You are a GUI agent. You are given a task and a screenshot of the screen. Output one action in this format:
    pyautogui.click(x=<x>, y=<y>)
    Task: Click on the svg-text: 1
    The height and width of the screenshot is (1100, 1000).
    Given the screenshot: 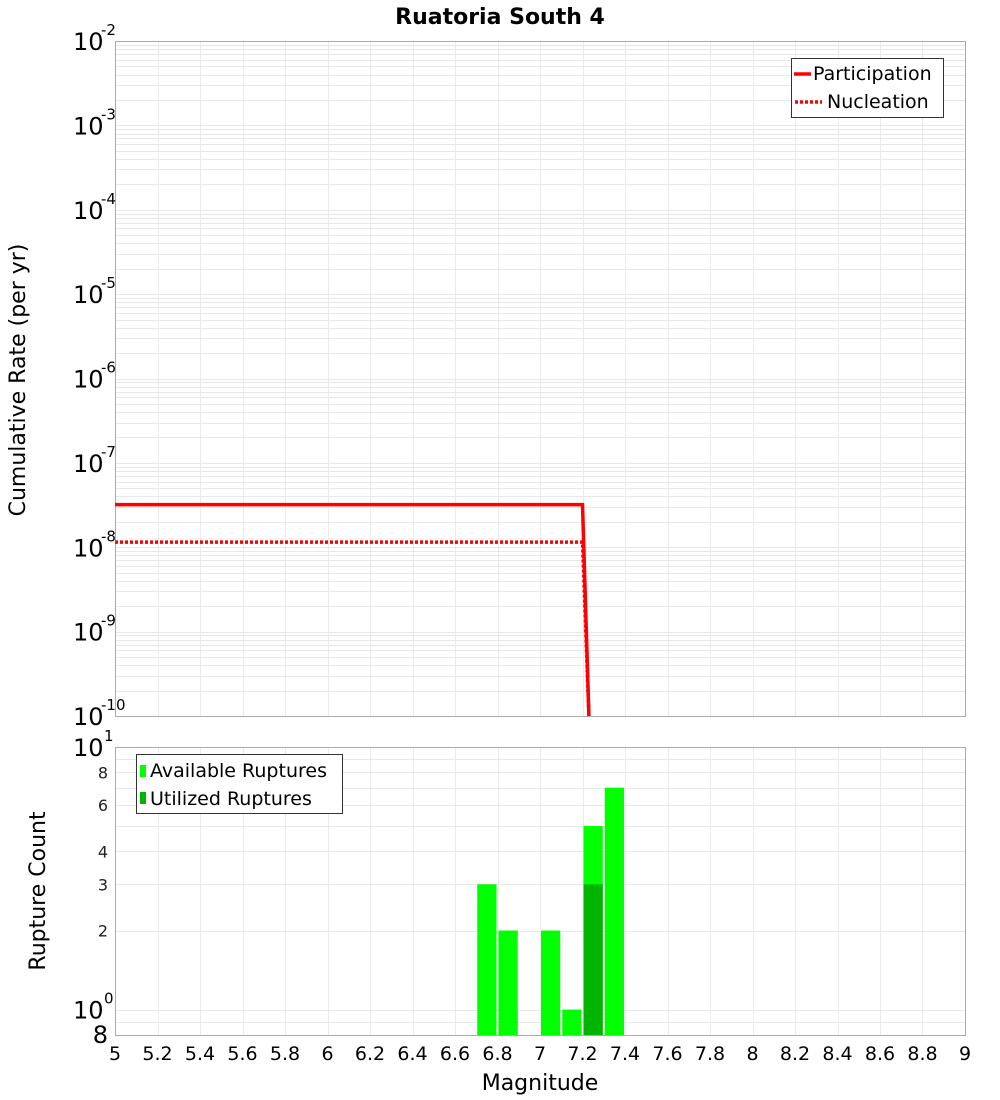 What is the action you would take?
    pyautogui.click(x=109, y=736)
    